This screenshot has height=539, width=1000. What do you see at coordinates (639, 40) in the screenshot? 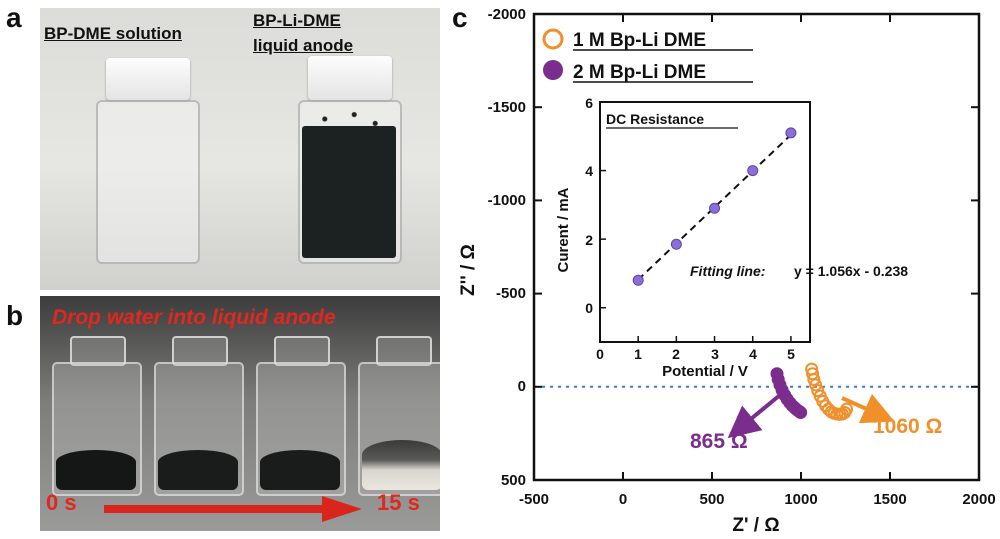
I see `legend-label-1m: 1 M Bp-Li DME` at bounding box center [639, 40].